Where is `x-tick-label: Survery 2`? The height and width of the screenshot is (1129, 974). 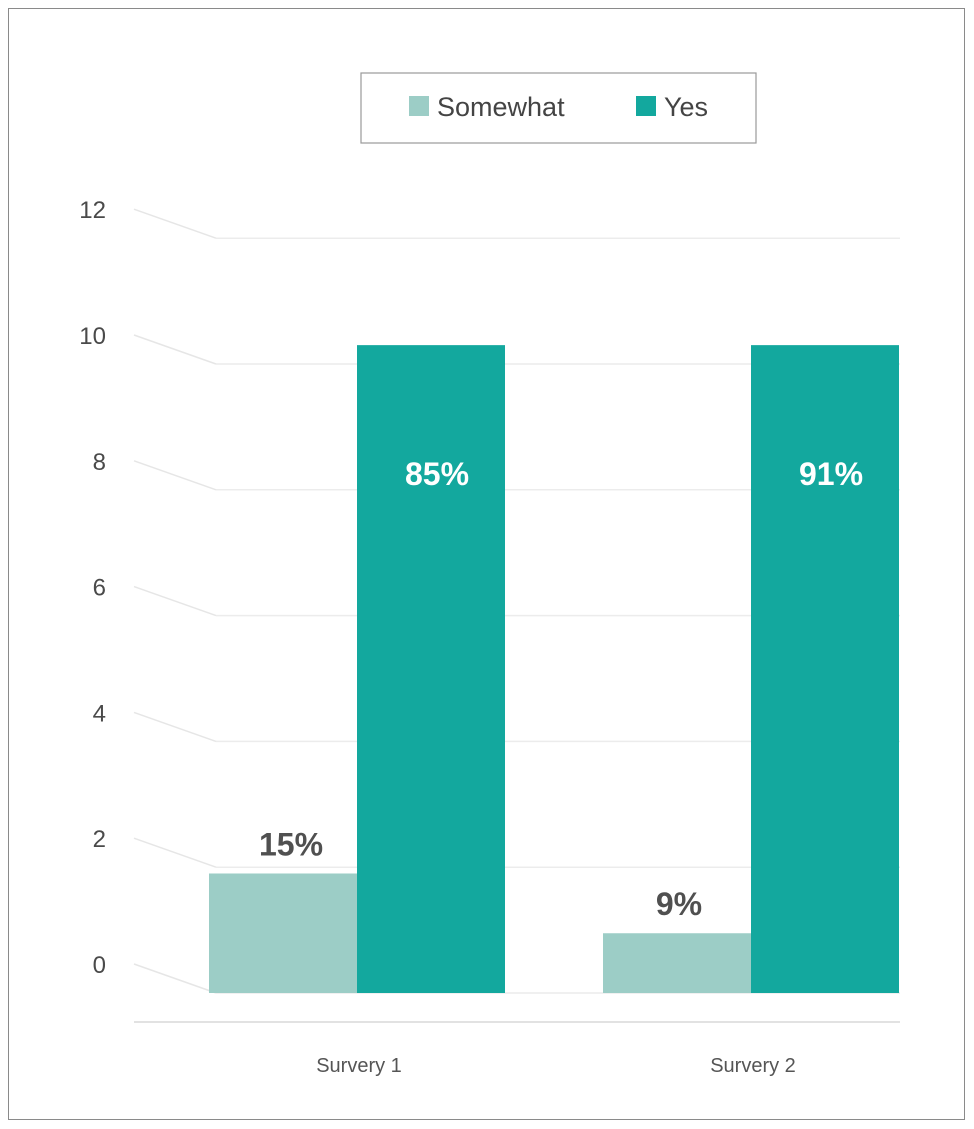 x-tick-label: Survery 2 is located at coordinates (753, 1066).